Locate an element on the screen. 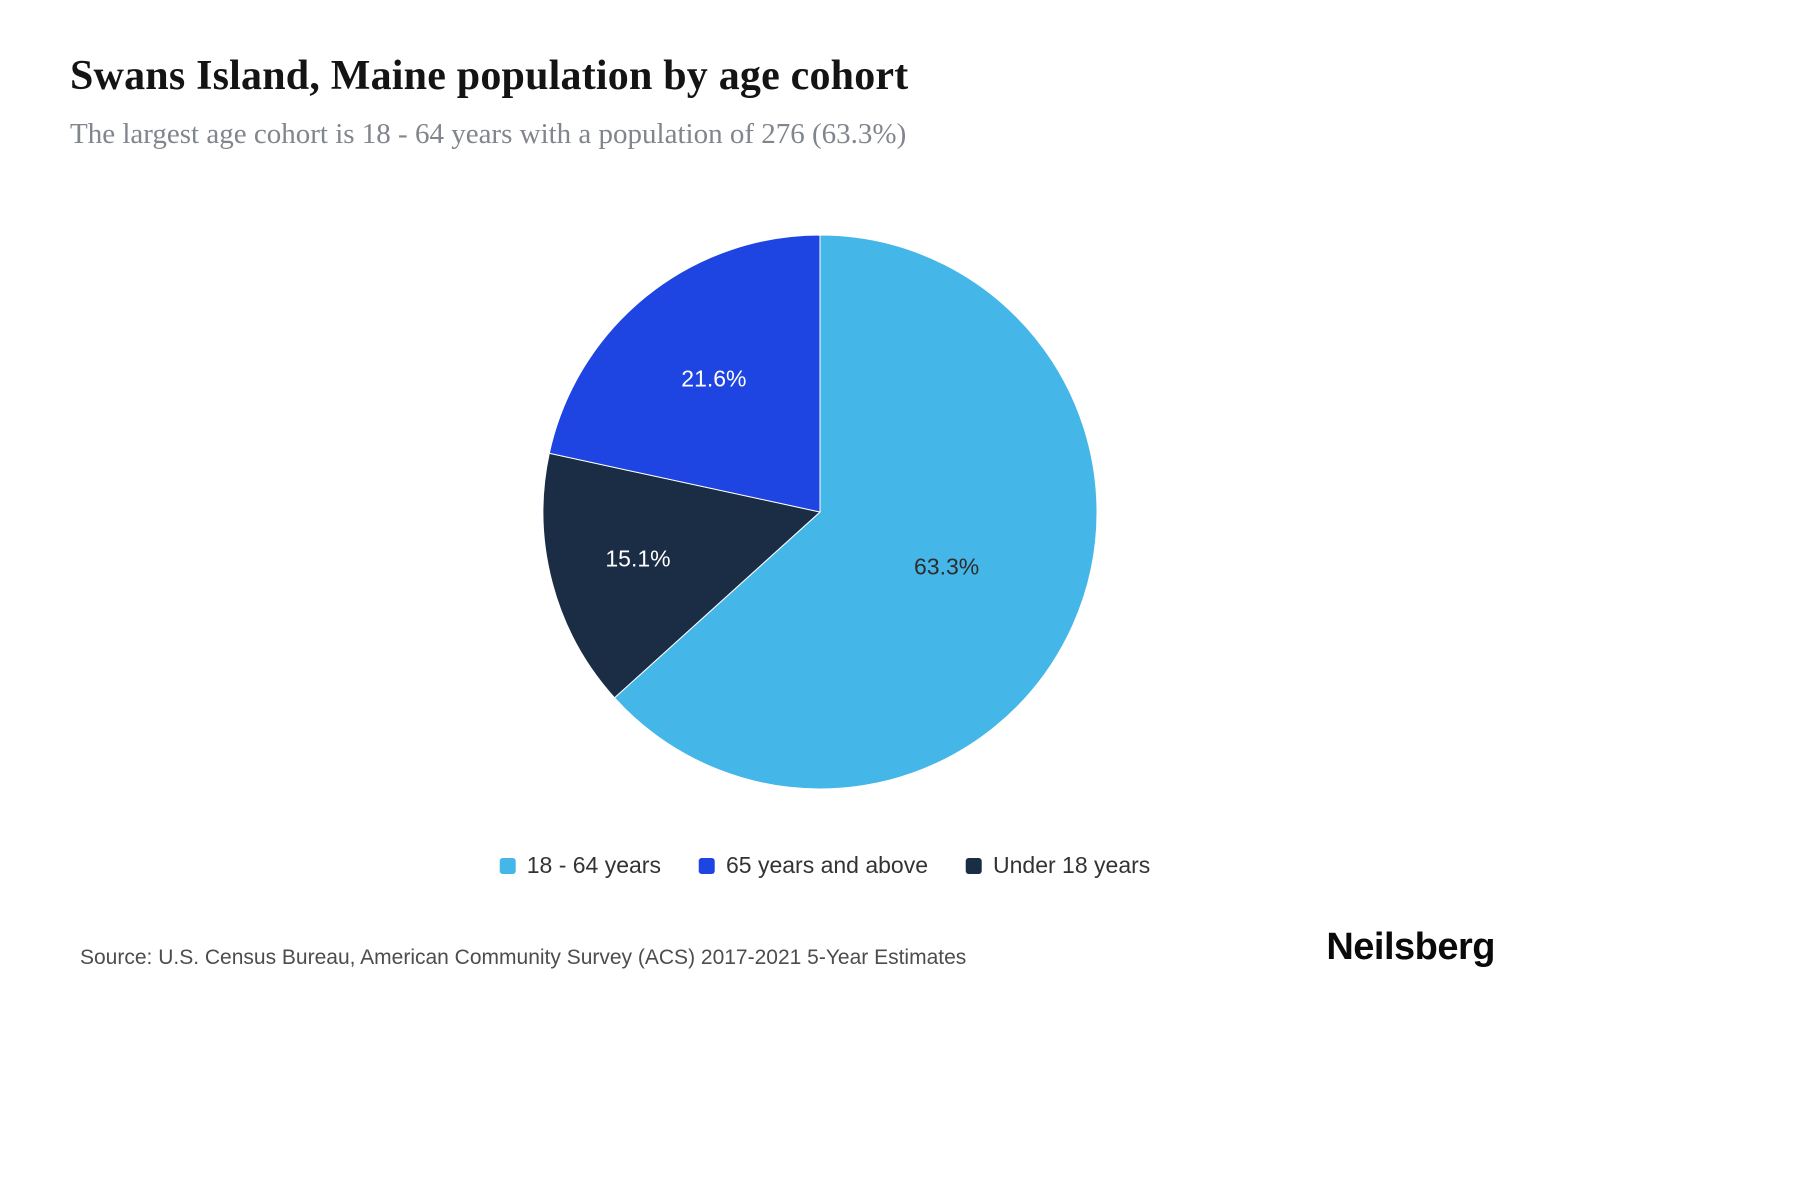  pie-slice-18-64-years is located at coordinates (855, 512).